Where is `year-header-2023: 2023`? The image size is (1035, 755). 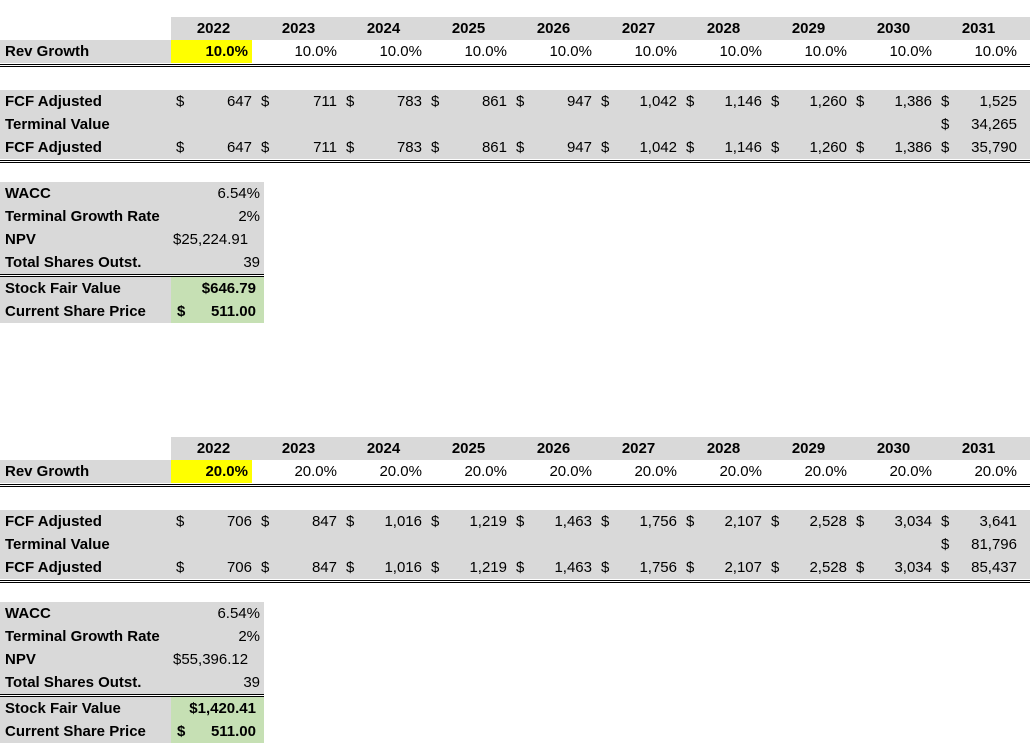
year-header-2023: 2023 is located at coordinates (298, 448).